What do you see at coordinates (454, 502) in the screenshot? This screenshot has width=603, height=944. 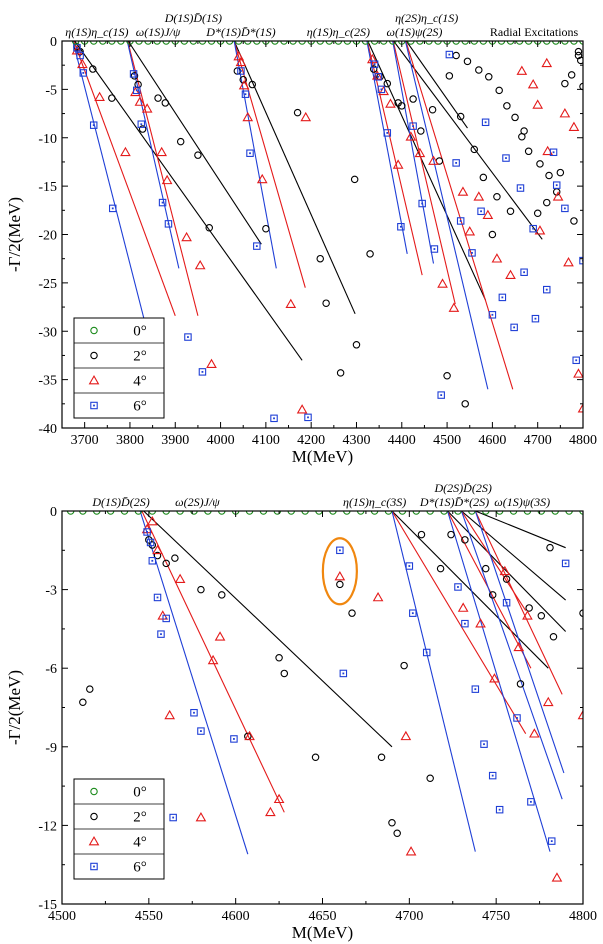 I see `threshold-label: D*(1S)D̄*(2S)` at bounding box center [454, 502].